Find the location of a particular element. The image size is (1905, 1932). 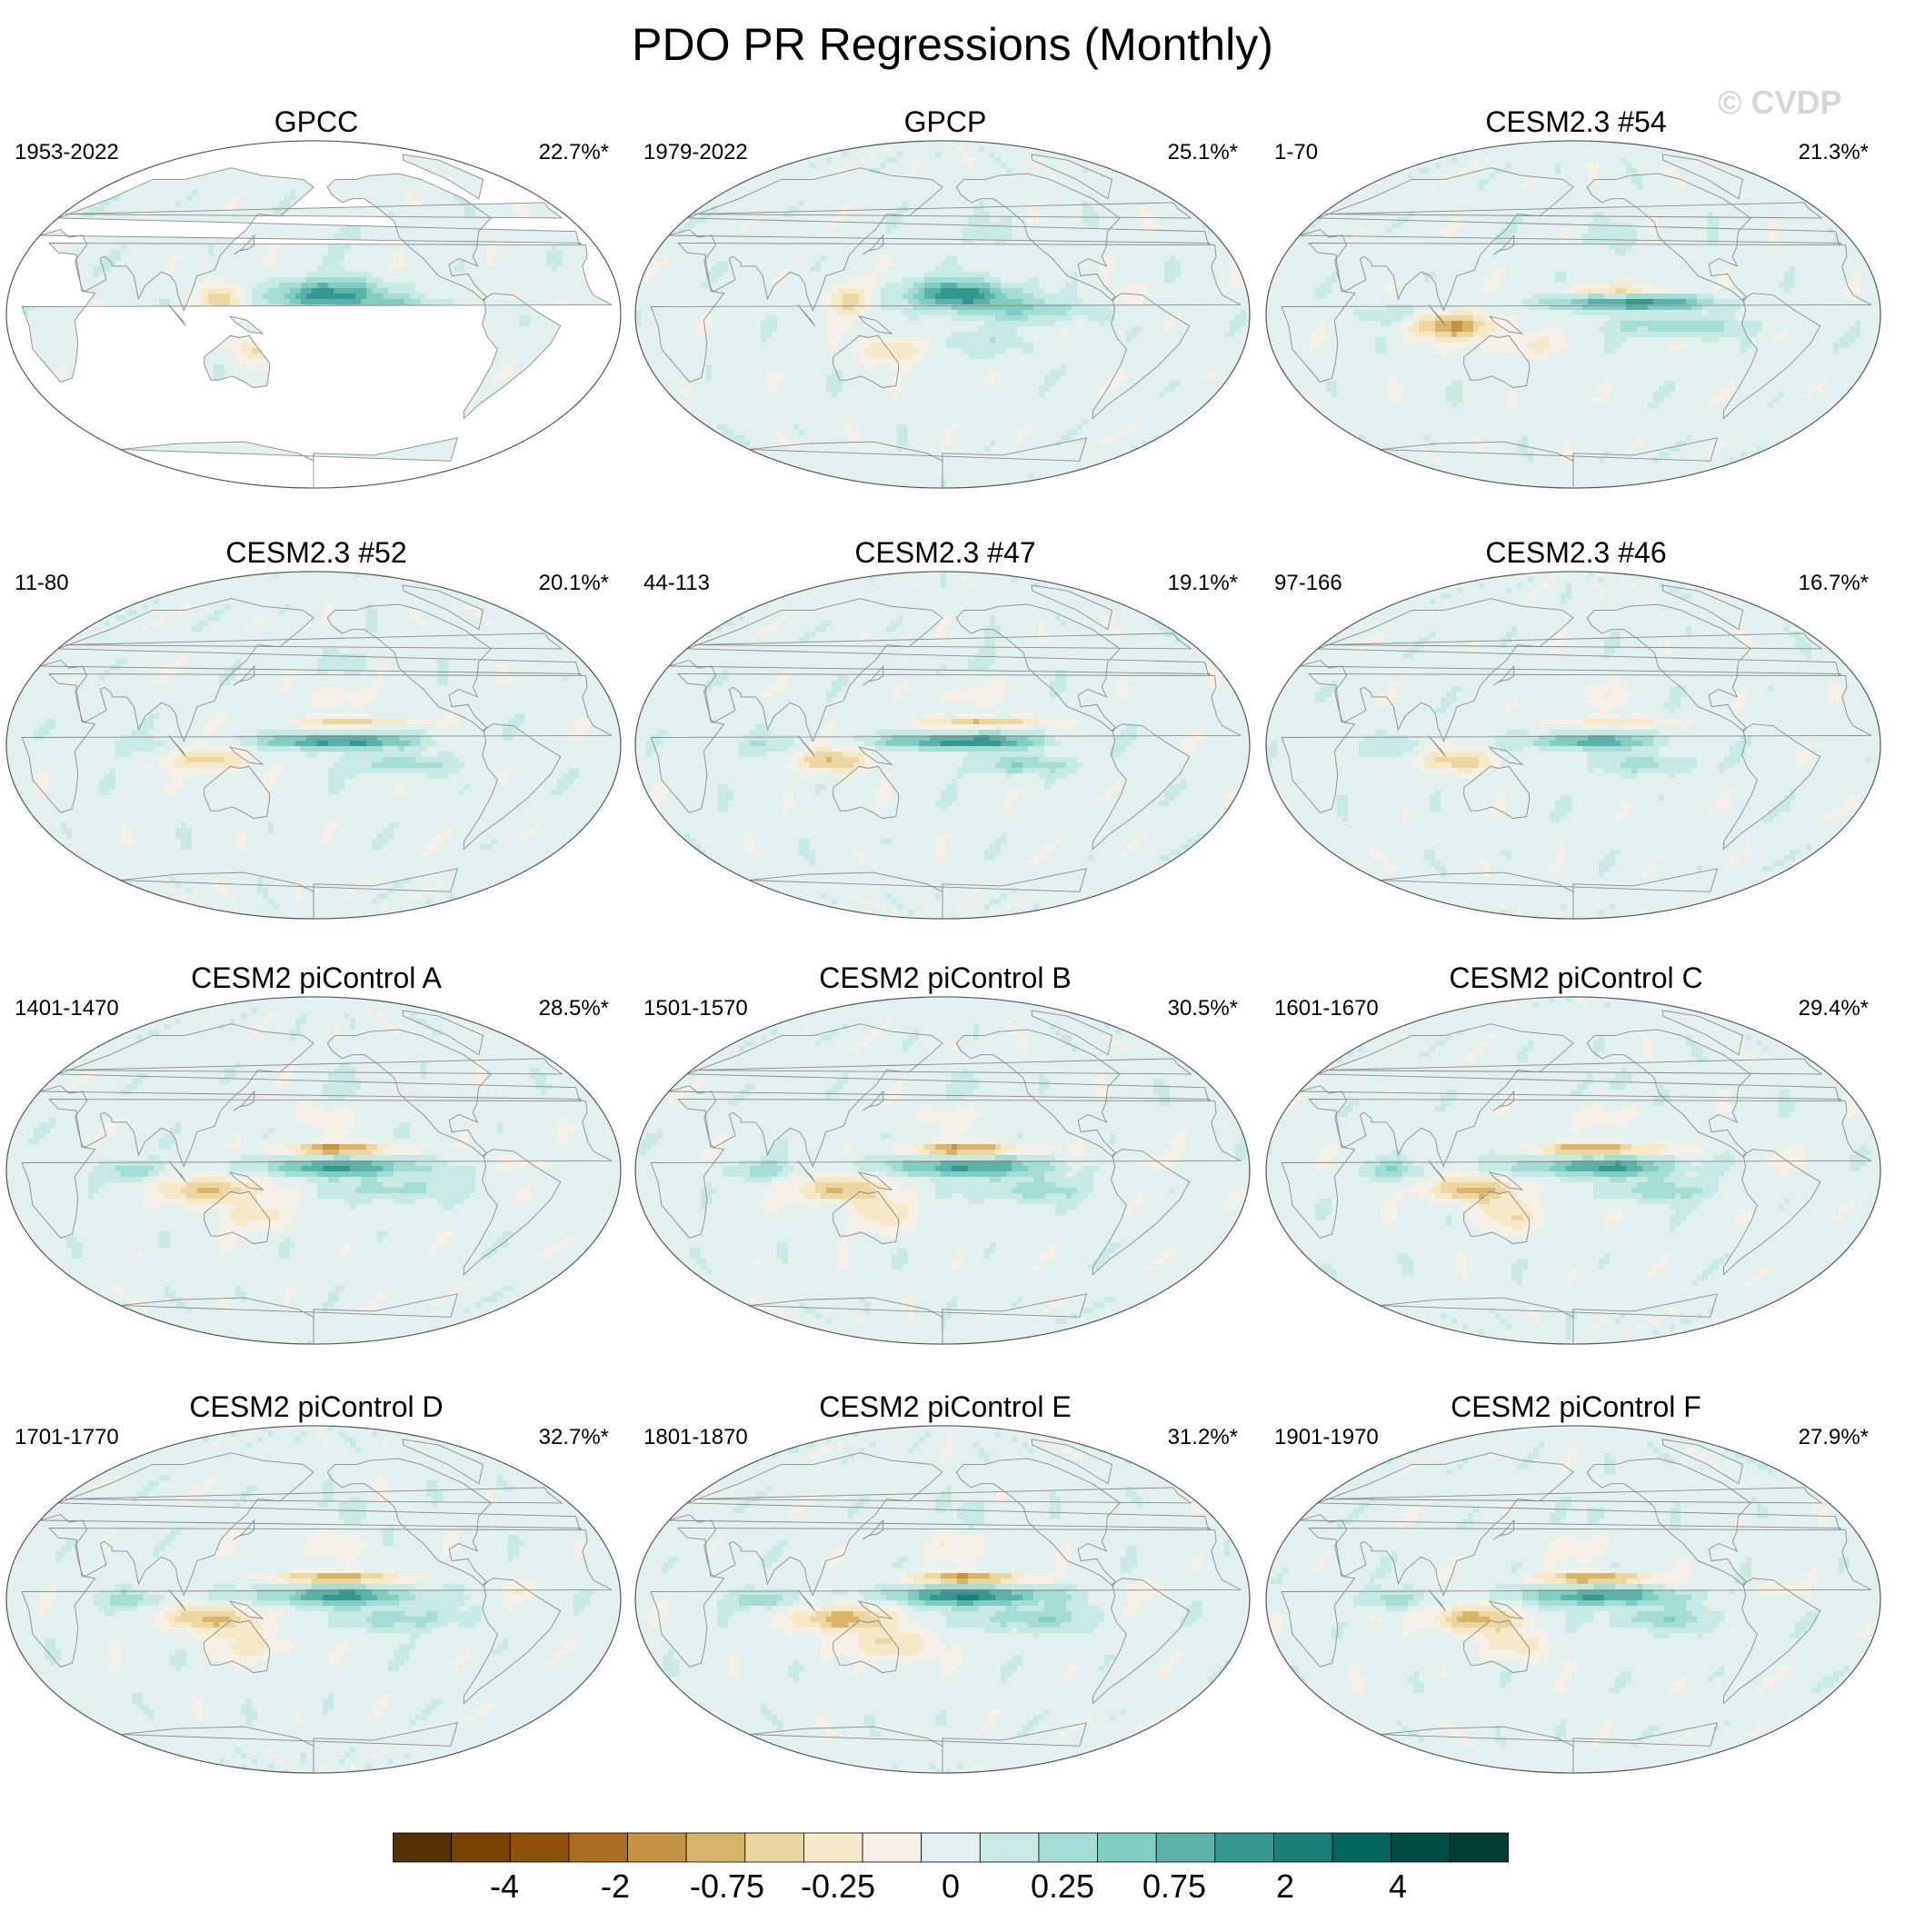

colorbar-tick-label: 0.25 is located at coordinates (1062, 1886).